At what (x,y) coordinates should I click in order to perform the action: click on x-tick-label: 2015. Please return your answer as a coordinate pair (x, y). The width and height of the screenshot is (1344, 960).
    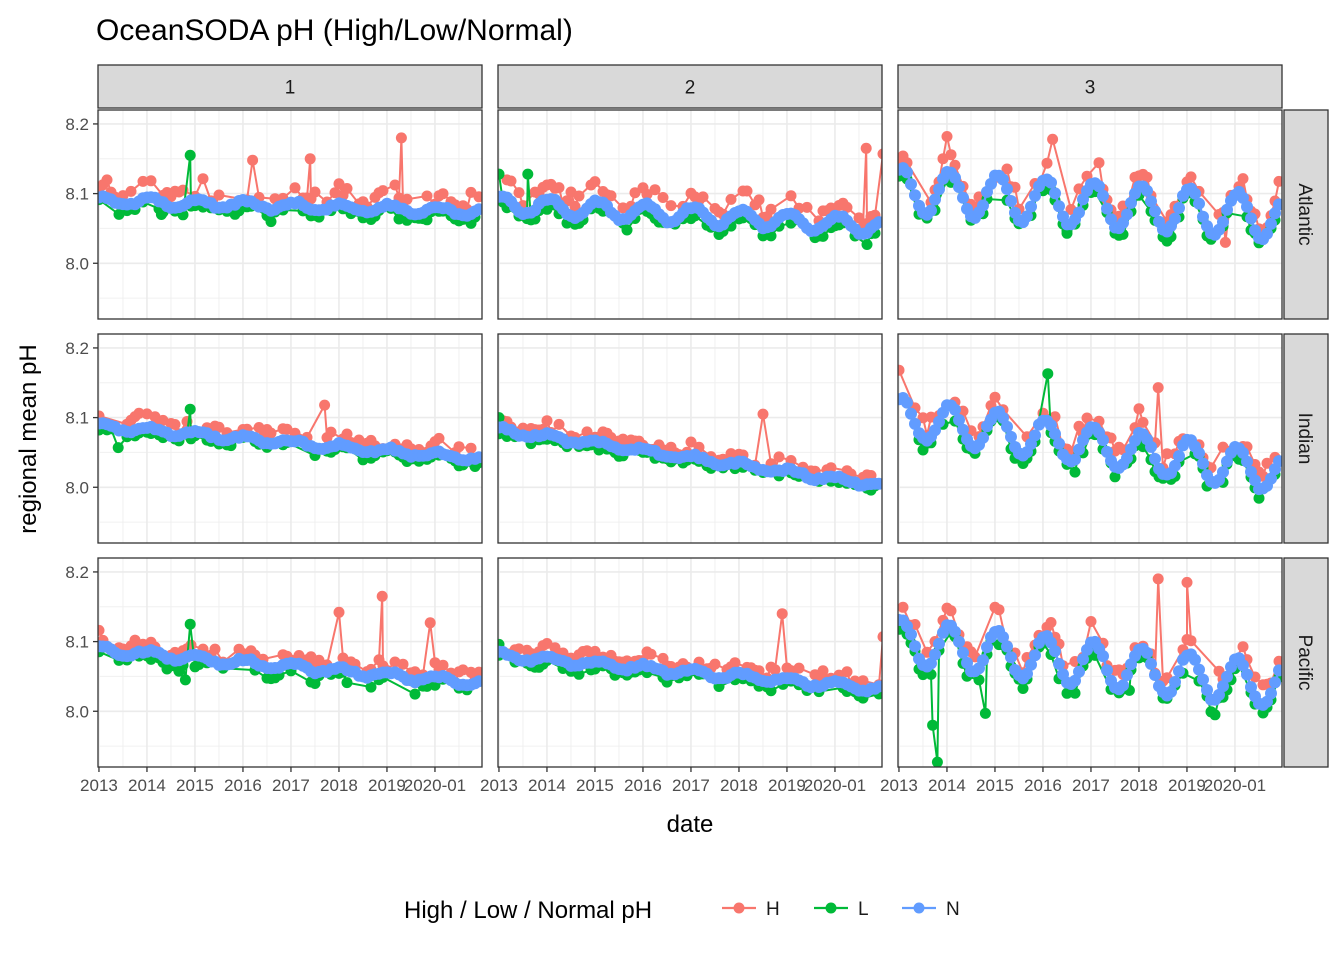
    Looking at the image, I should click on (595, 785).